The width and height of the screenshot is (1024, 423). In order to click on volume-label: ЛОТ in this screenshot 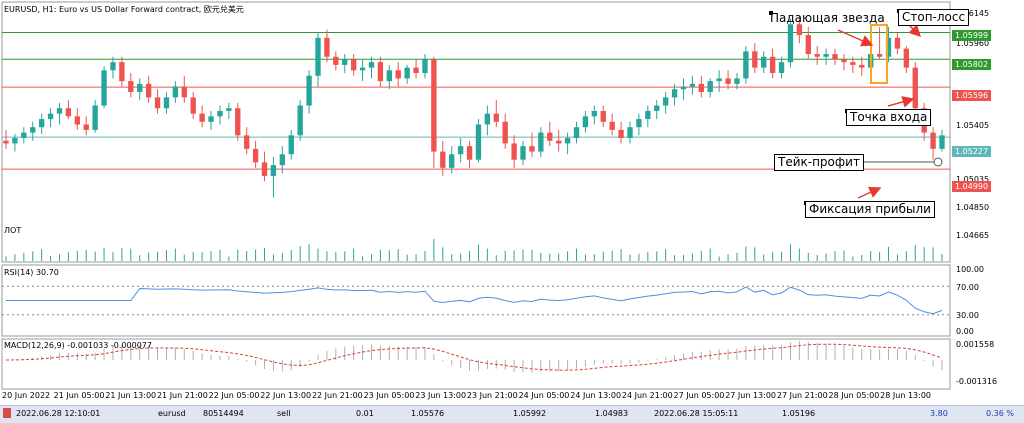, I will do `click(13, 230)`.